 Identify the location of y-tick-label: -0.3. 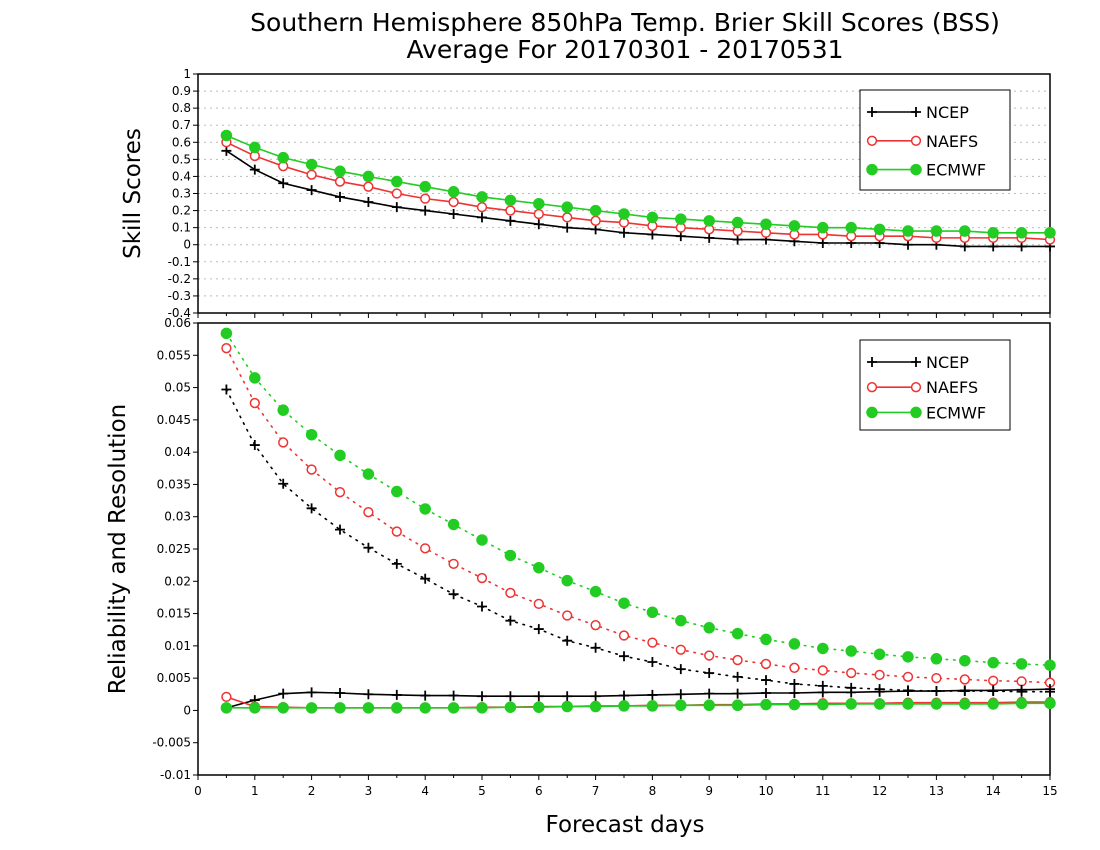
(179, 296).